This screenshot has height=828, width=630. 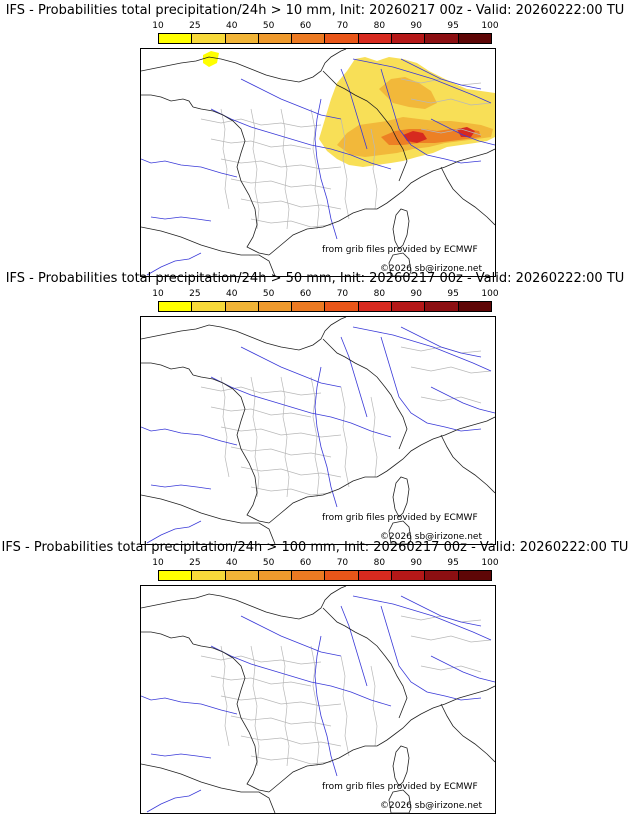 What do you see at coordinates (400, 518) in the screenshot?
I see `credit-source: from grib files provided by ECMWF` at bounding box center [400, 518].